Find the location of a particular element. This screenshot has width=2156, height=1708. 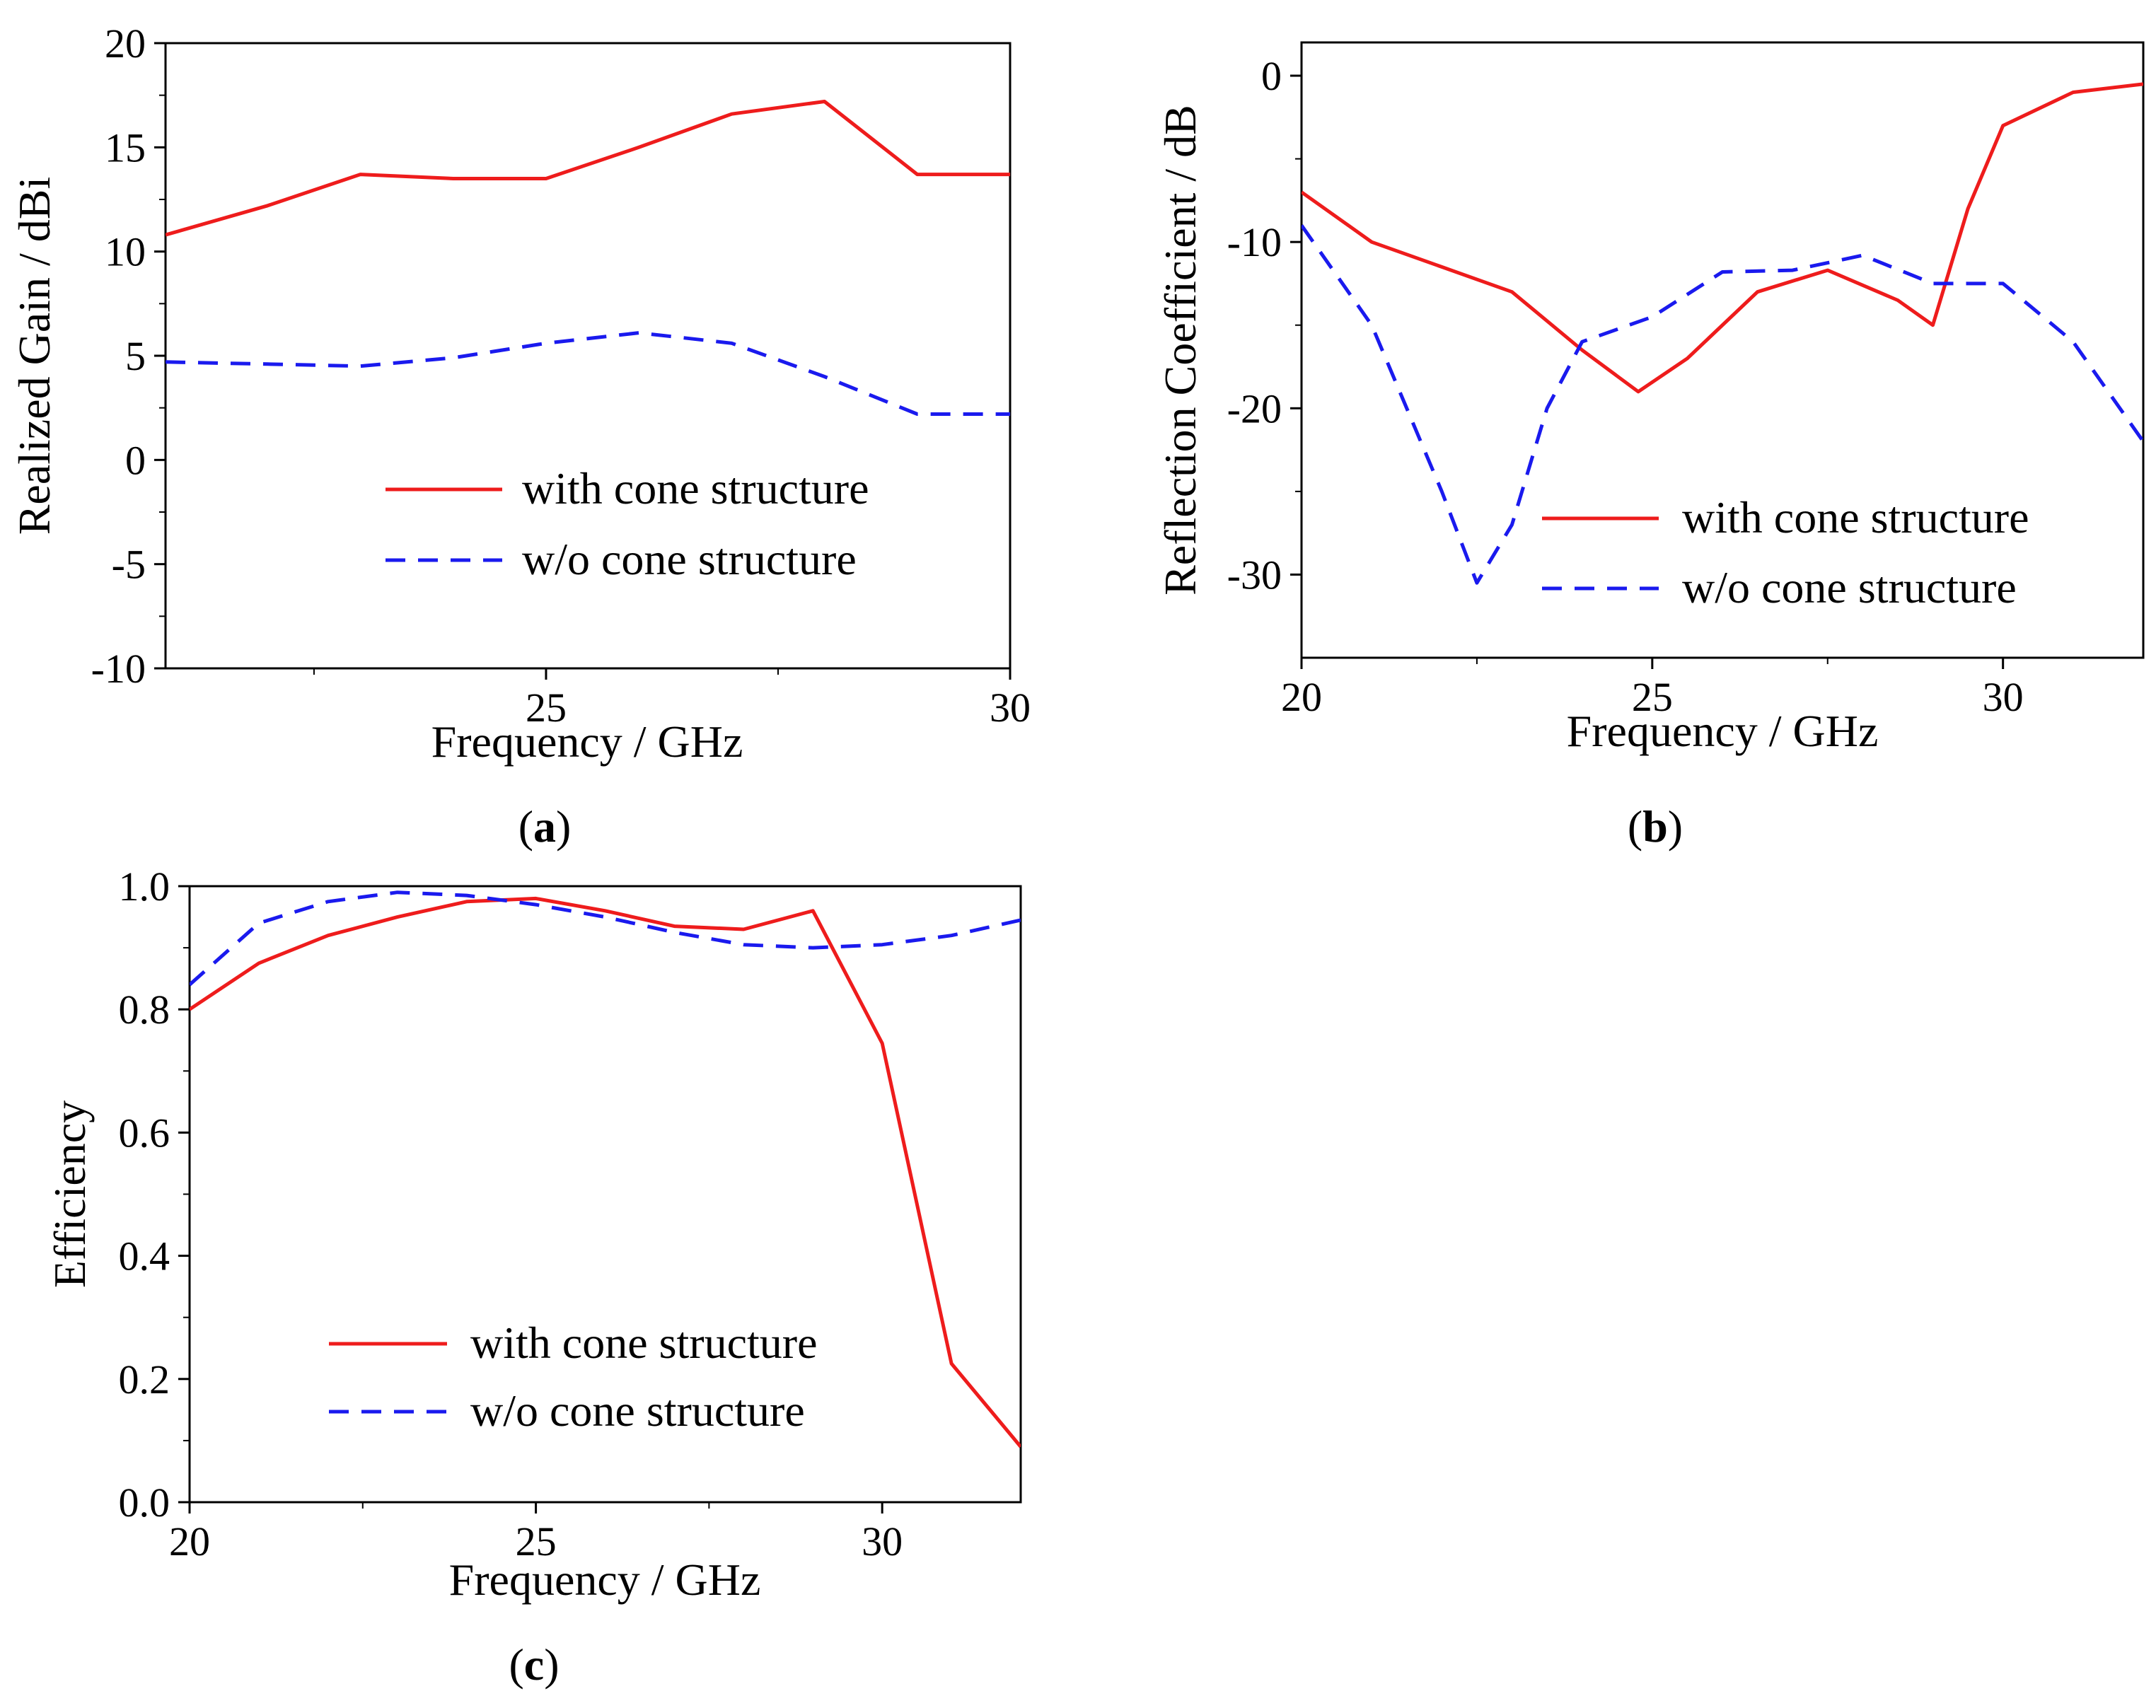

panel-label: (c) is located at coordinates (534, 1664).